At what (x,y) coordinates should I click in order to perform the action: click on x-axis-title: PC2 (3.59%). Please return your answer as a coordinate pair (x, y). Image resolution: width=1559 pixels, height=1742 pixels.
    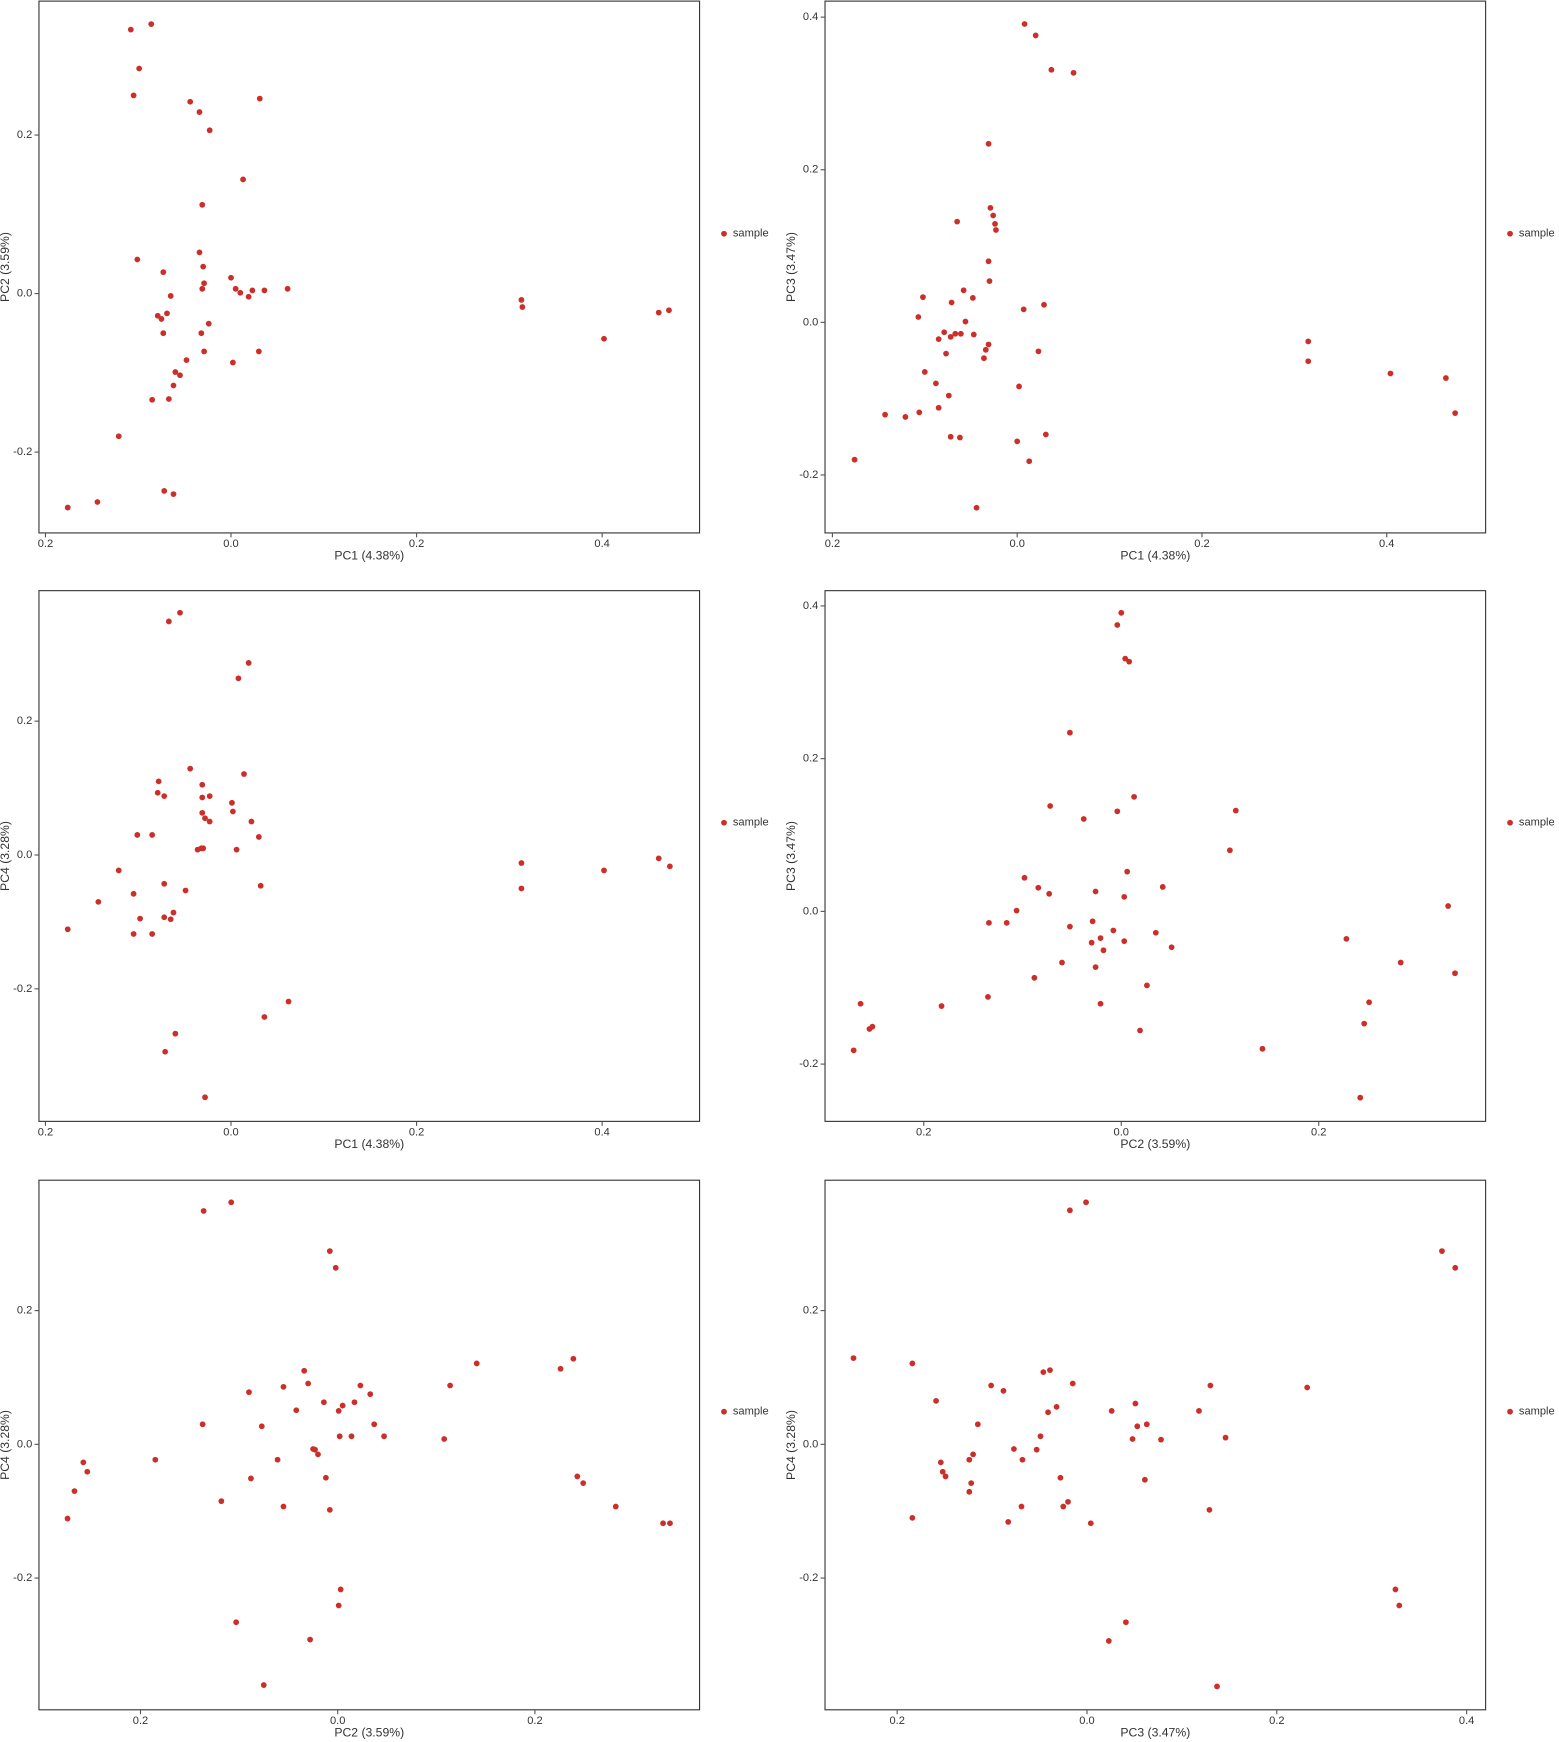
    Looking at the image, I should click on (369, 1732).